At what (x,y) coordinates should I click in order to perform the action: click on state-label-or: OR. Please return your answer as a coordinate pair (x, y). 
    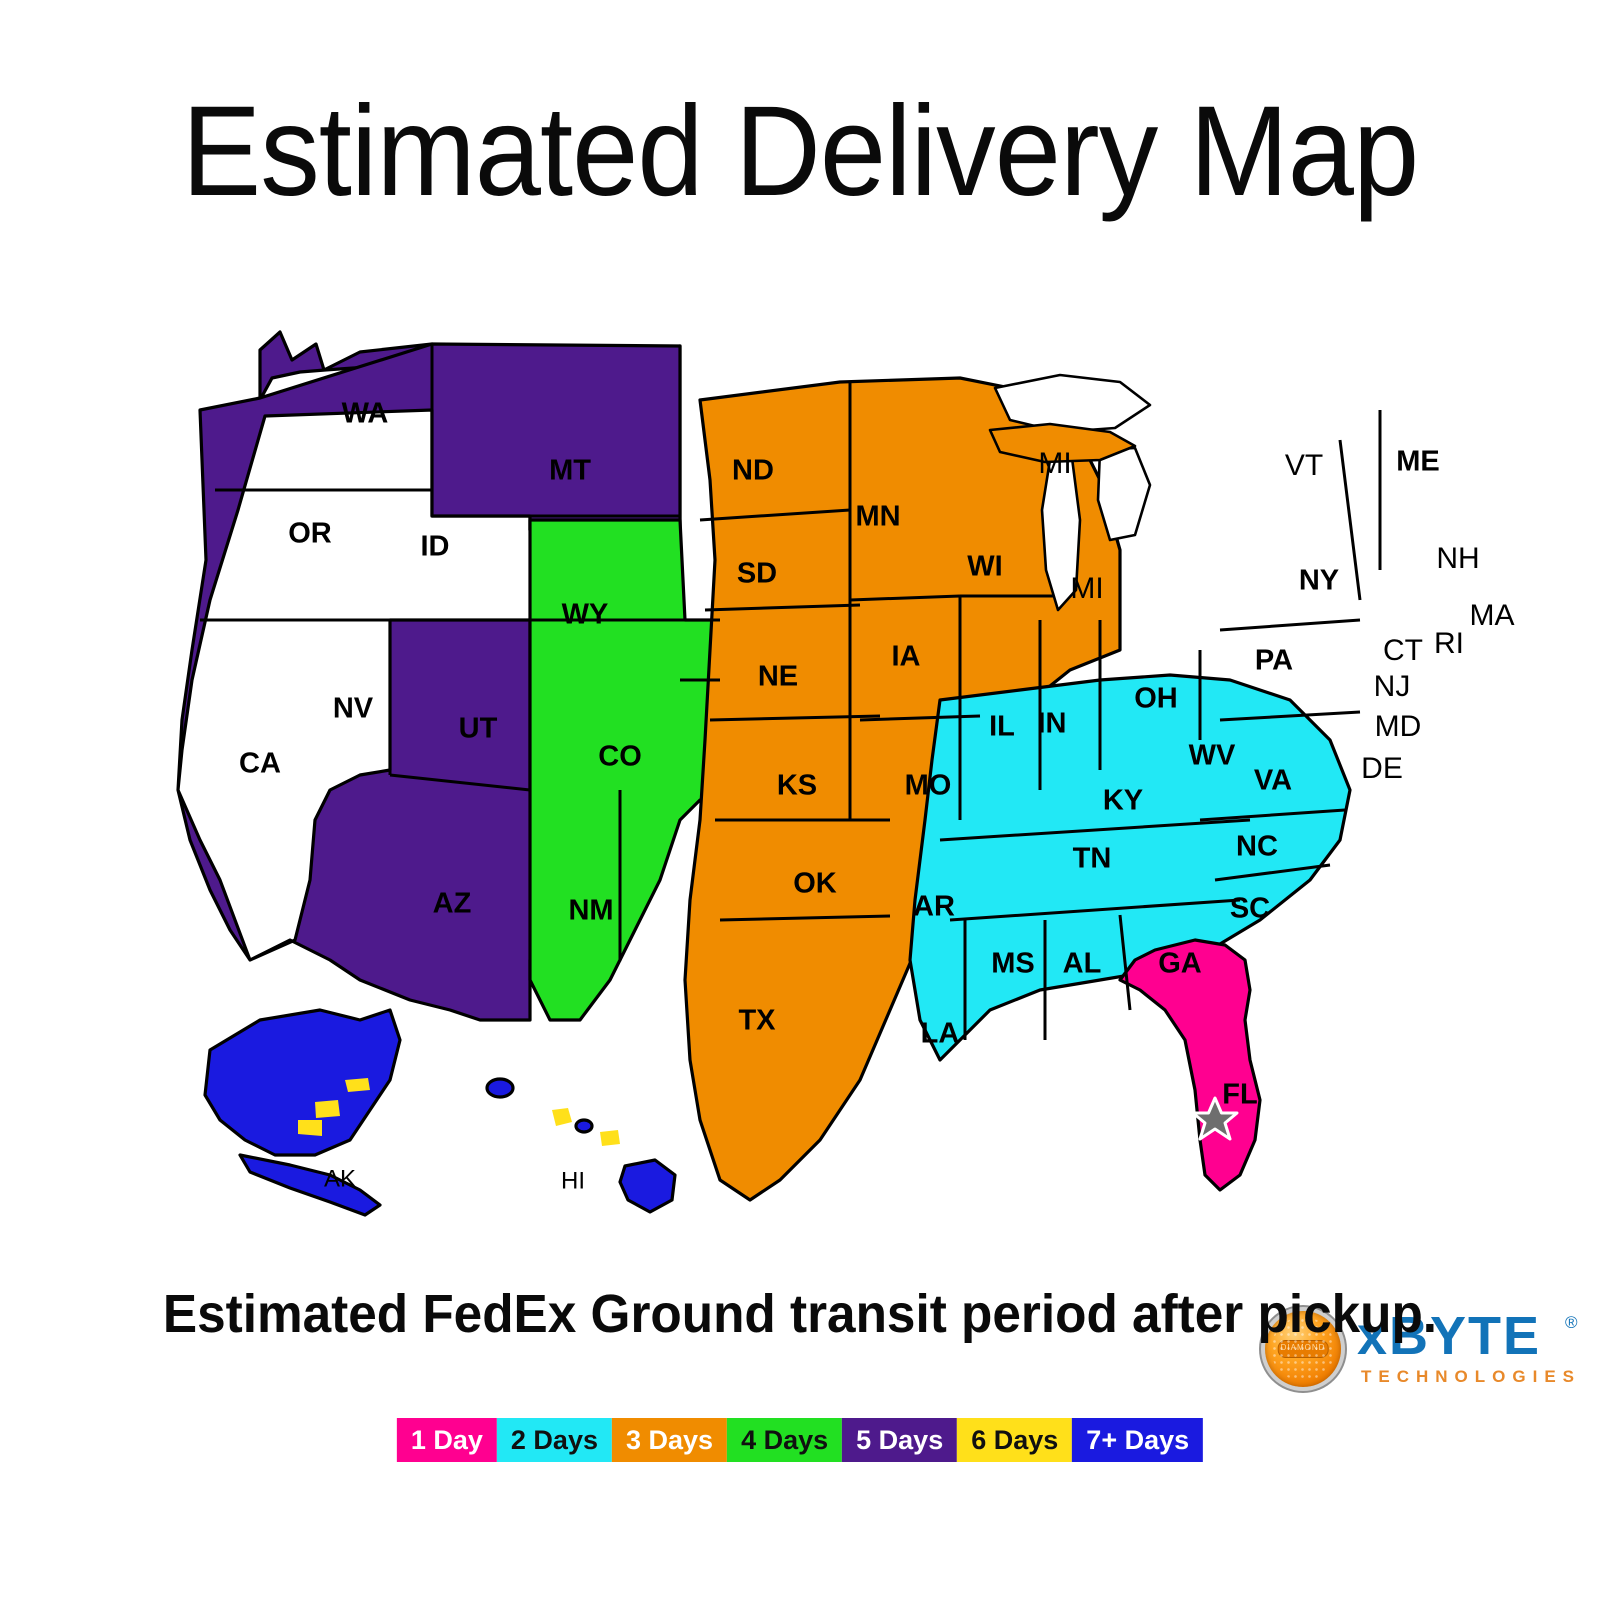
    Looking at the image, I should click on (310, 534).